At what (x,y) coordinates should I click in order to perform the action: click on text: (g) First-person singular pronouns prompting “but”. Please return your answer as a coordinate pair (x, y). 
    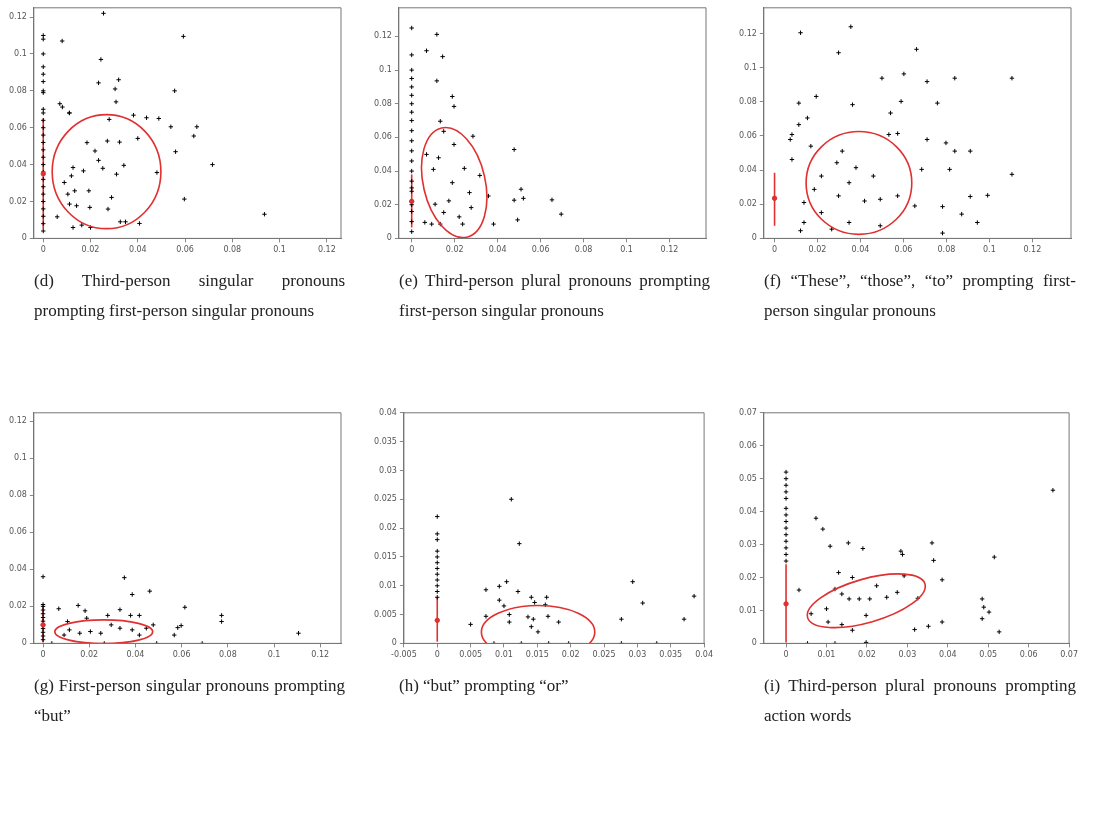
    Looking at the image, I should click on (189, 701).